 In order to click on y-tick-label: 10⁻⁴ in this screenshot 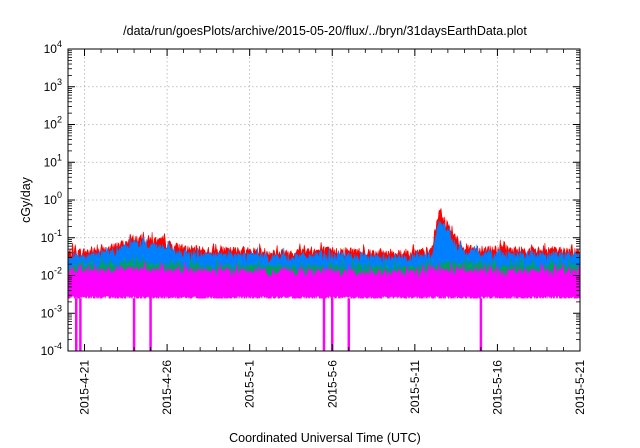, I will do `click(51, 349)`.